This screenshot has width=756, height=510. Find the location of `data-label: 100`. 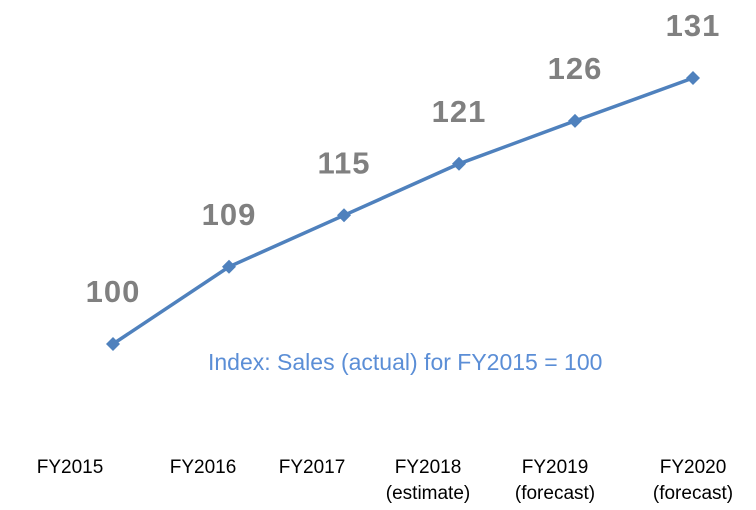

data-label: 100 is located at coordinates (113, 291).